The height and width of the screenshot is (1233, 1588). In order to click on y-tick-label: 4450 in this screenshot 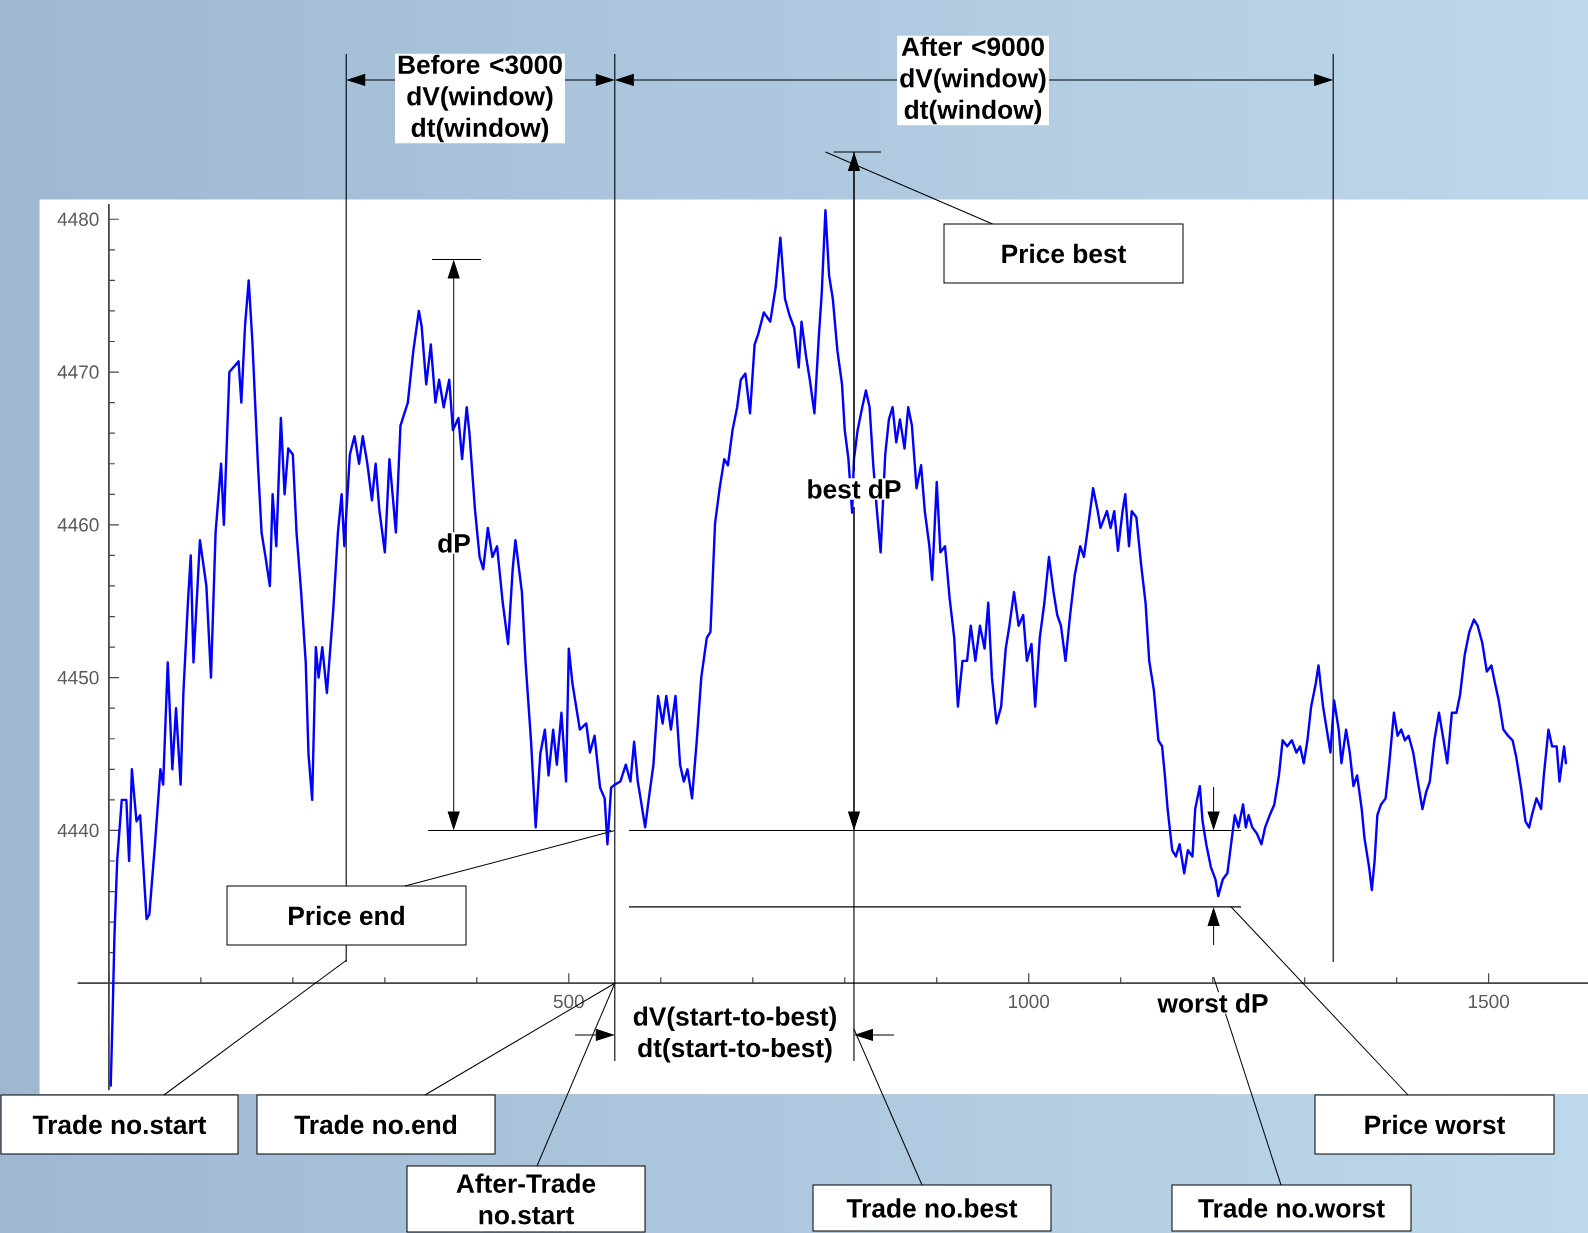, I will do `click(78, 677)`.